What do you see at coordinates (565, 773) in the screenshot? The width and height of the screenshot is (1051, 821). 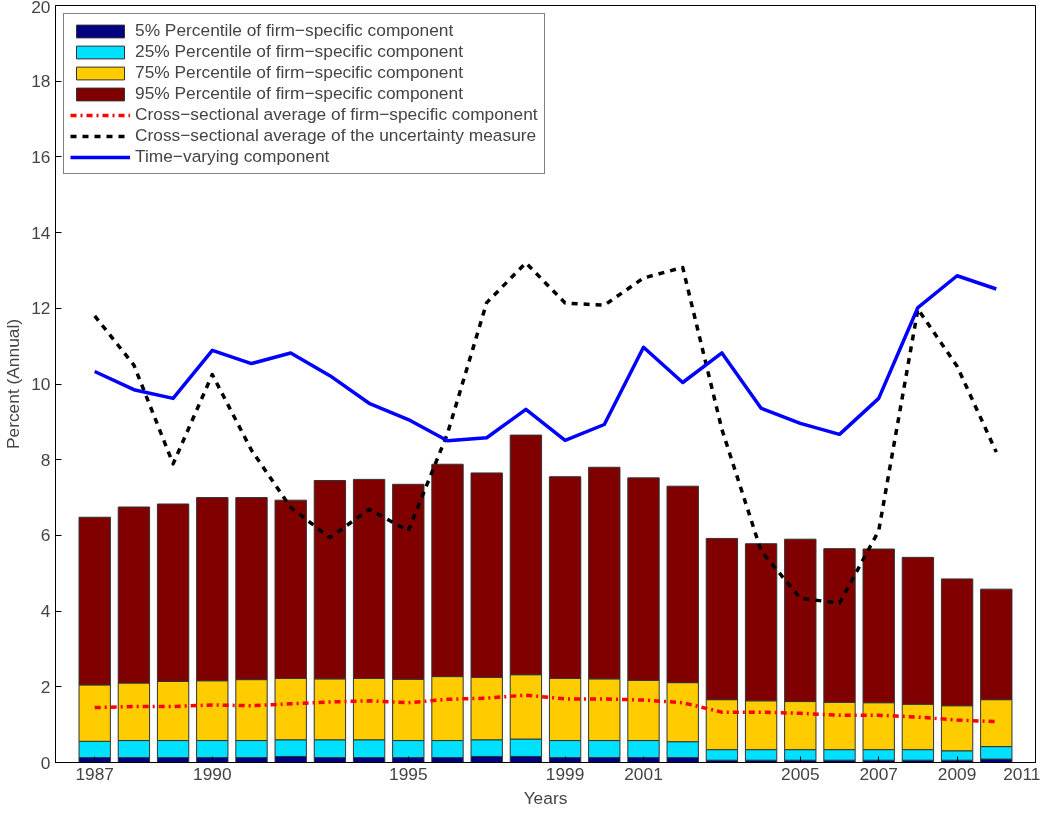 I see `x-tick-label: 1999` at bounding box center [565, 773].